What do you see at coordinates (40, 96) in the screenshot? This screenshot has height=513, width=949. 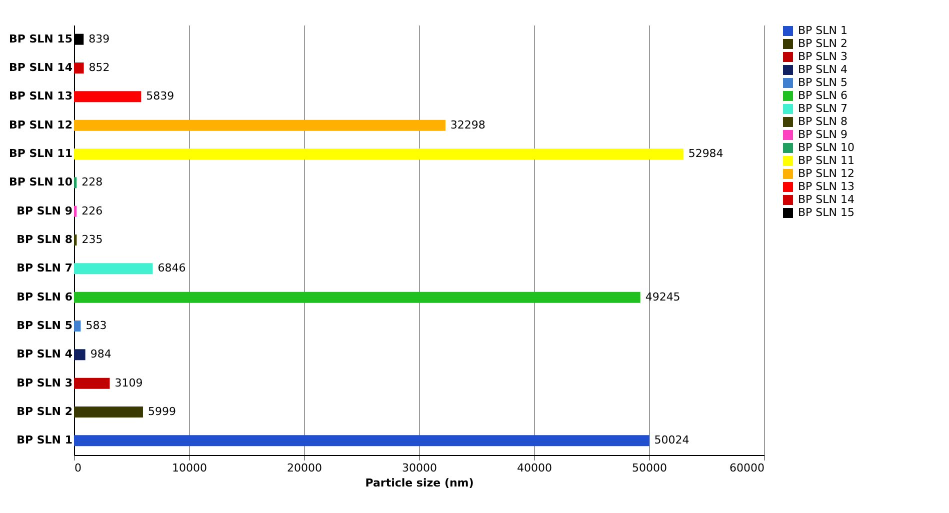 I see `y-tick-label: BP SLN 13` at bounding box center [40, 96].